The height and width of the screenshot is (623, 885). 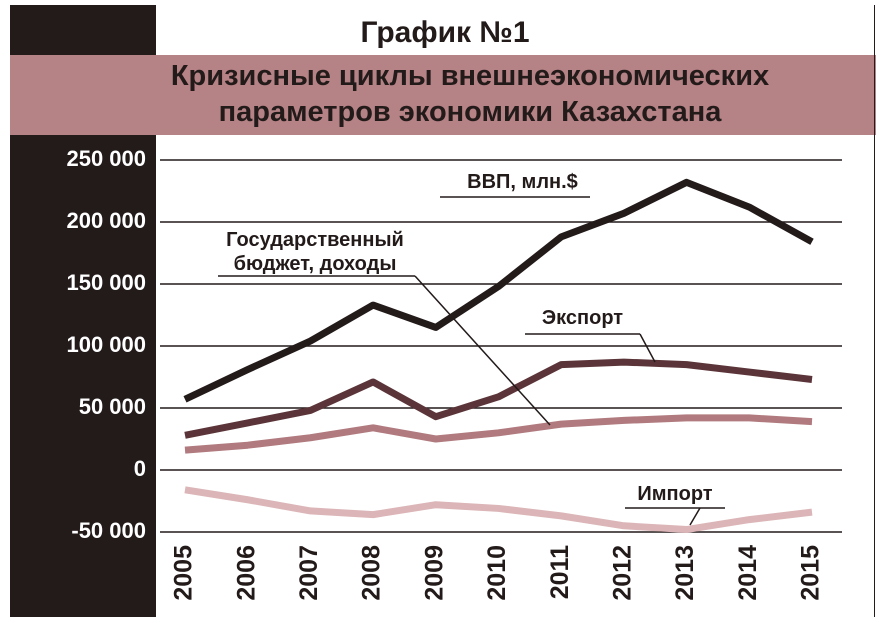 What do you see at coordinates (623, 573) in the screenshot?
I see `x-tick-label: 2012` at bounding box center [623, 573].